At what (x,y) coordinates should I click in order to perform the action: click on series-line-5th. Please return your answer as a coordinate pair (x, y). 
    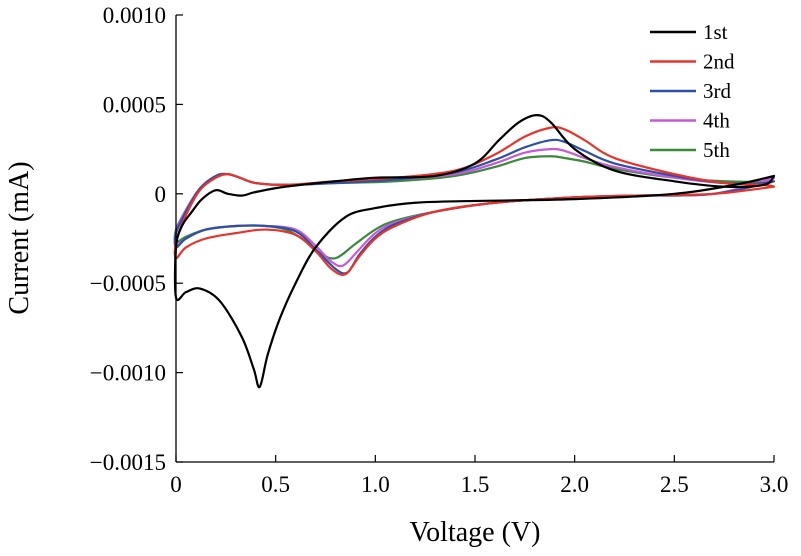
    Looking at the image, I should click on (474, 207).